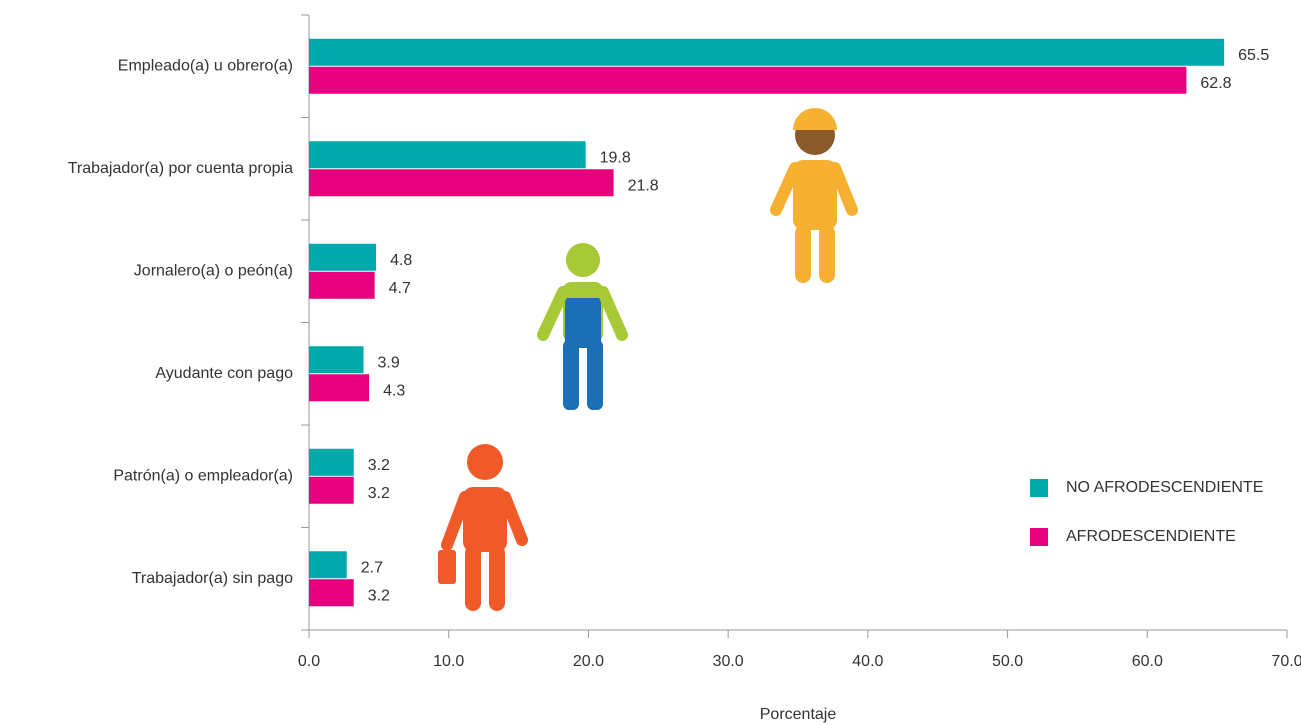  What do you see at coordinates (1286, 661) in the screenshot?
I see `x-tick-label: 70.0` at bounding box center [1286, 661].